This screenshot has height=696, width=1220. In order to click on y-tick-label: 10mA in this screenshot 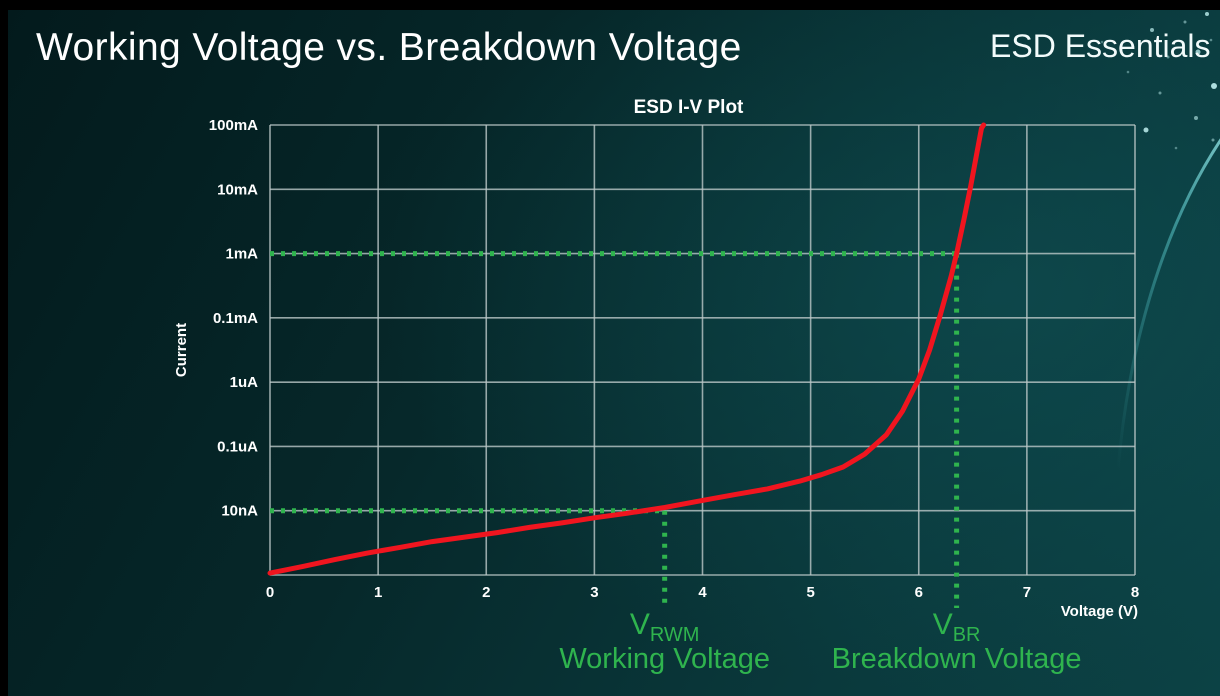, I will do `click(237, 189)`.